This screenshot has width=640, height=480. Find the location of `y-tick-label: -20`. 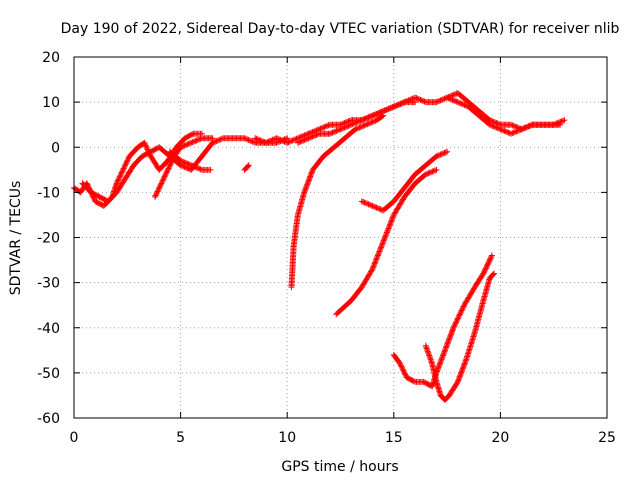

y-tick-label: -20 is located at coordinates (48, 239).